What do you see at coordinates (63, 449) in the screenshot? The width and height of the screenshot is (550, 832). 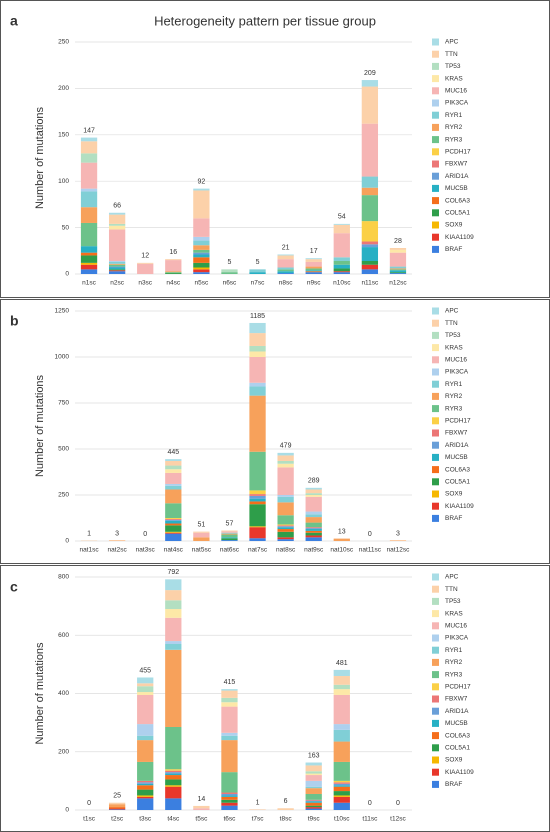 I see `y-tick-label: 500` at bounding box center [63, 449].